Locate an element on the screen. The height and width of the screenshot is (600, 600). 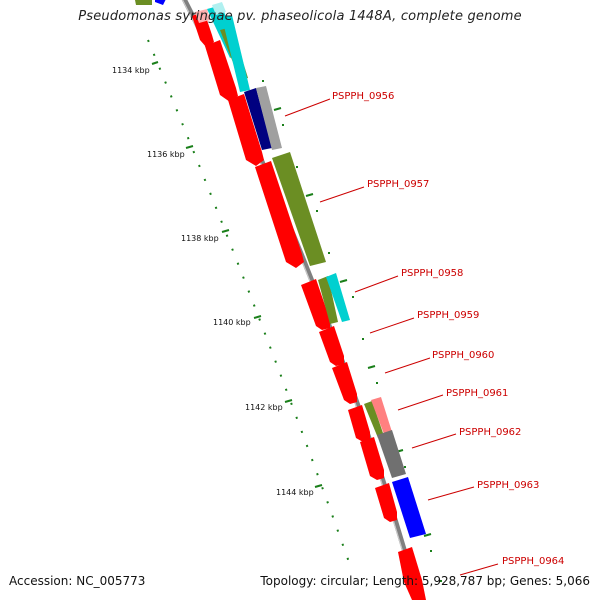
kbp-label-1142: 1142 kbp is located at coordinates (264, 407).